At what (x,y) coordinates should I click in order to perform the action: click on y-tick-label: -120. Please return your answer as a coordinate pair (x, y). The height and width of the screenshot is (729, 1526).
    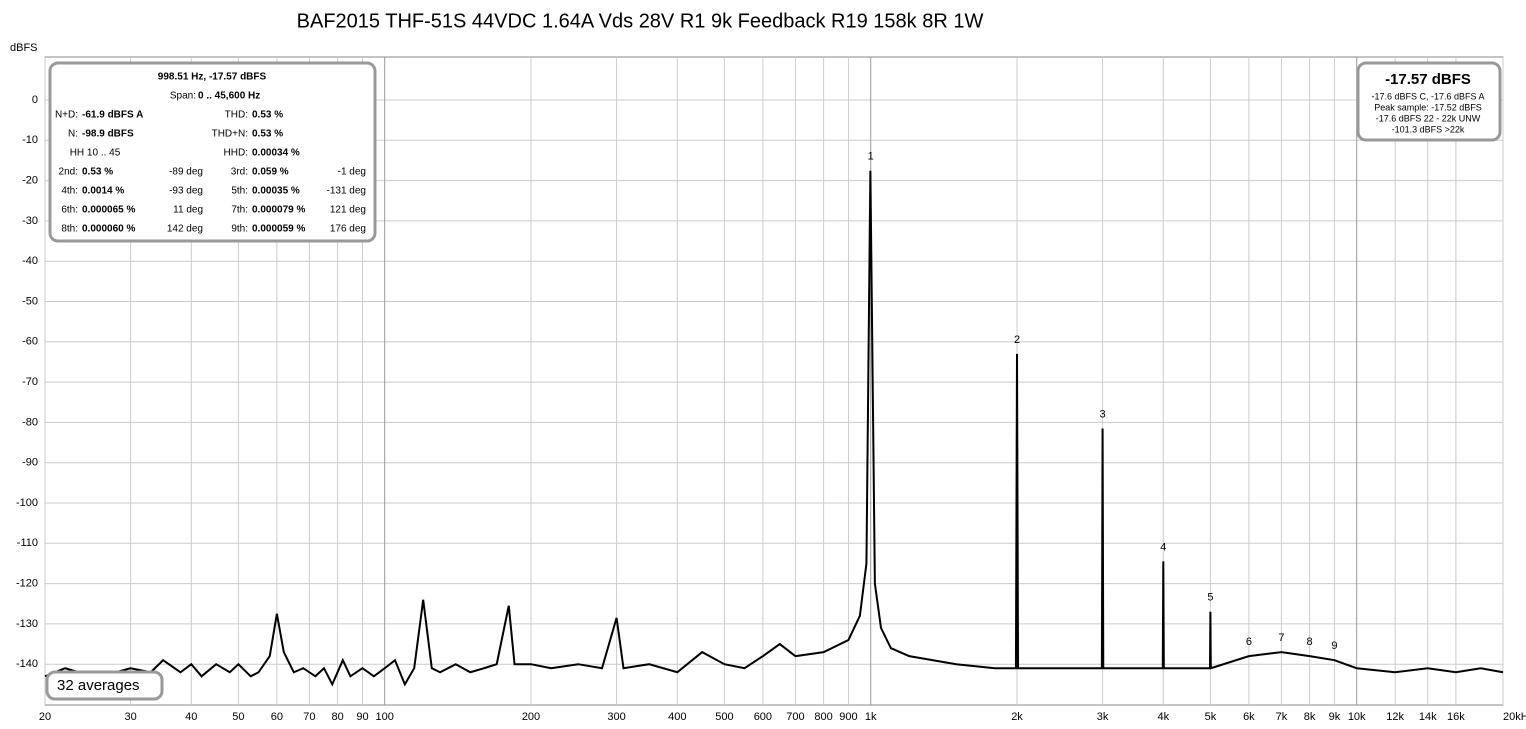
    Looking at the image, I should click on (27, 584).